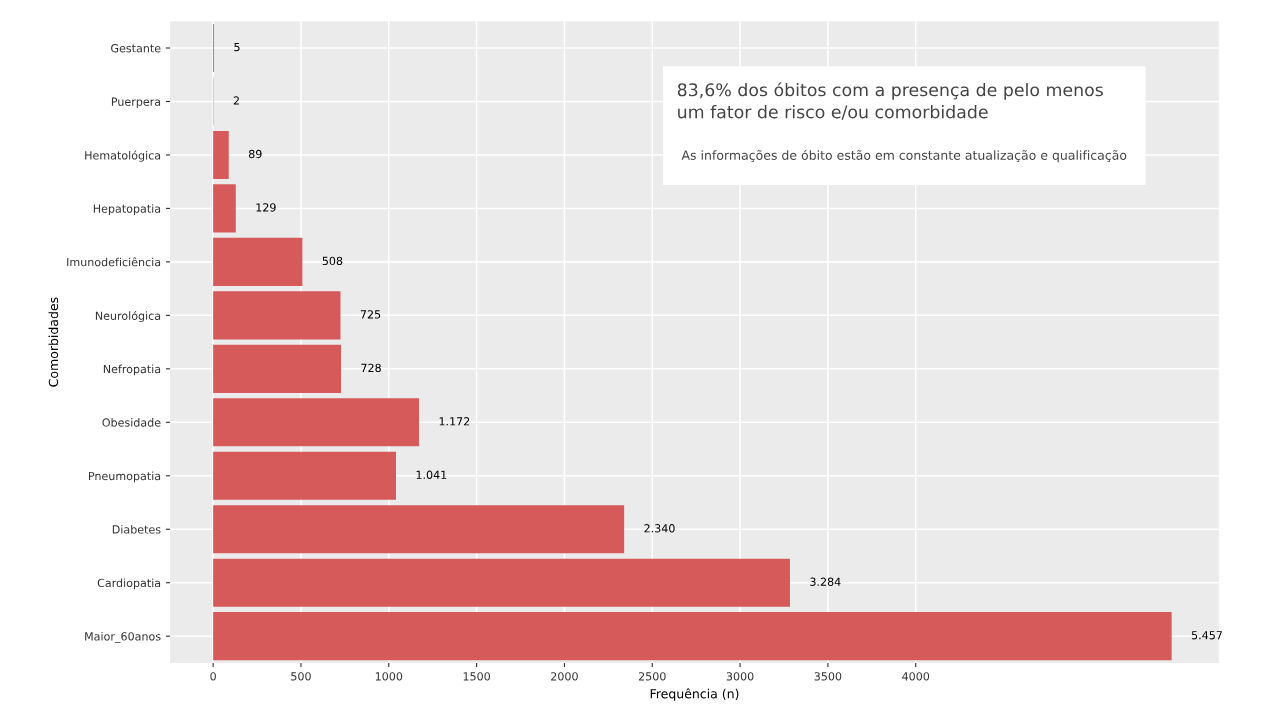 This screenshot has height=709, width=1279. Describe the element at coordinates (127, 209) in the screenshot. I see `y-tick-label: Hepatopatia` at that location.